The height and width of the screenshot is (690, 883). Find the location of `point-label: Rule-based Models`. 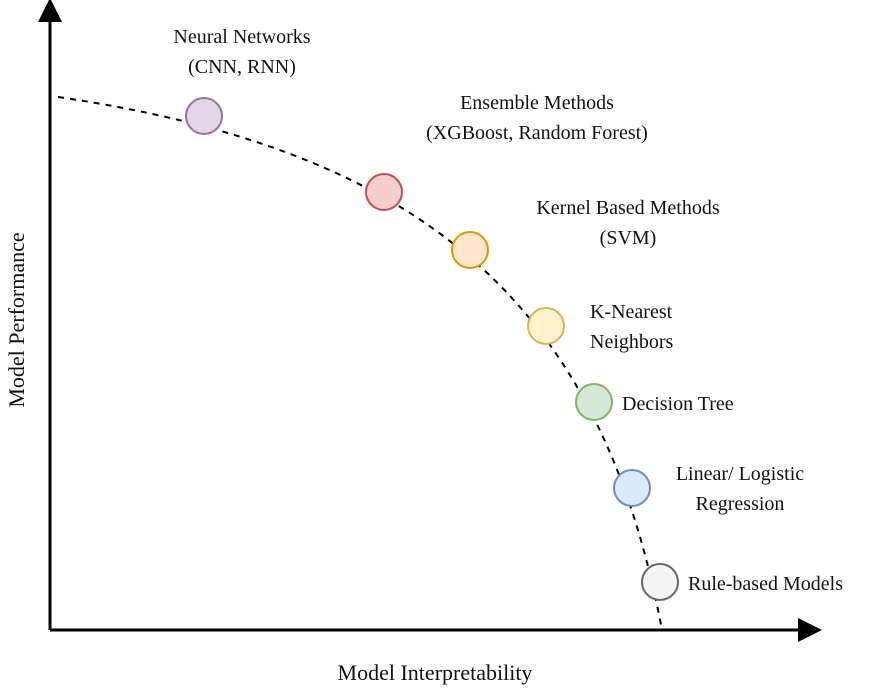

point-label: Rule-based Models is located at coordinates (765, 584).